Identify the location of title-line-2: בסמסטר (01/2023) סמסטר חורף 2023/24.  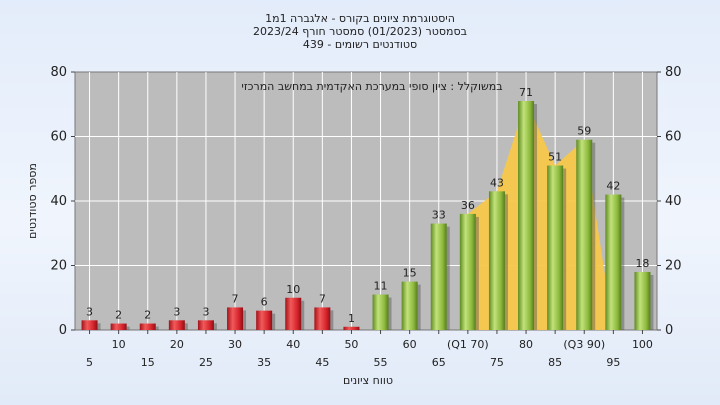
(360, 31).